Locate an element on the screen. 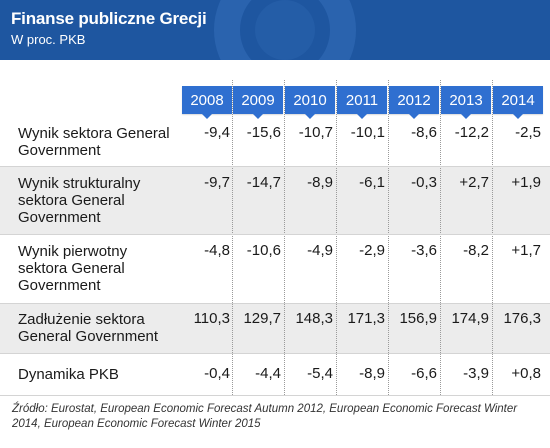  table-cell: -5,4 is located at coordinates (320, 373).